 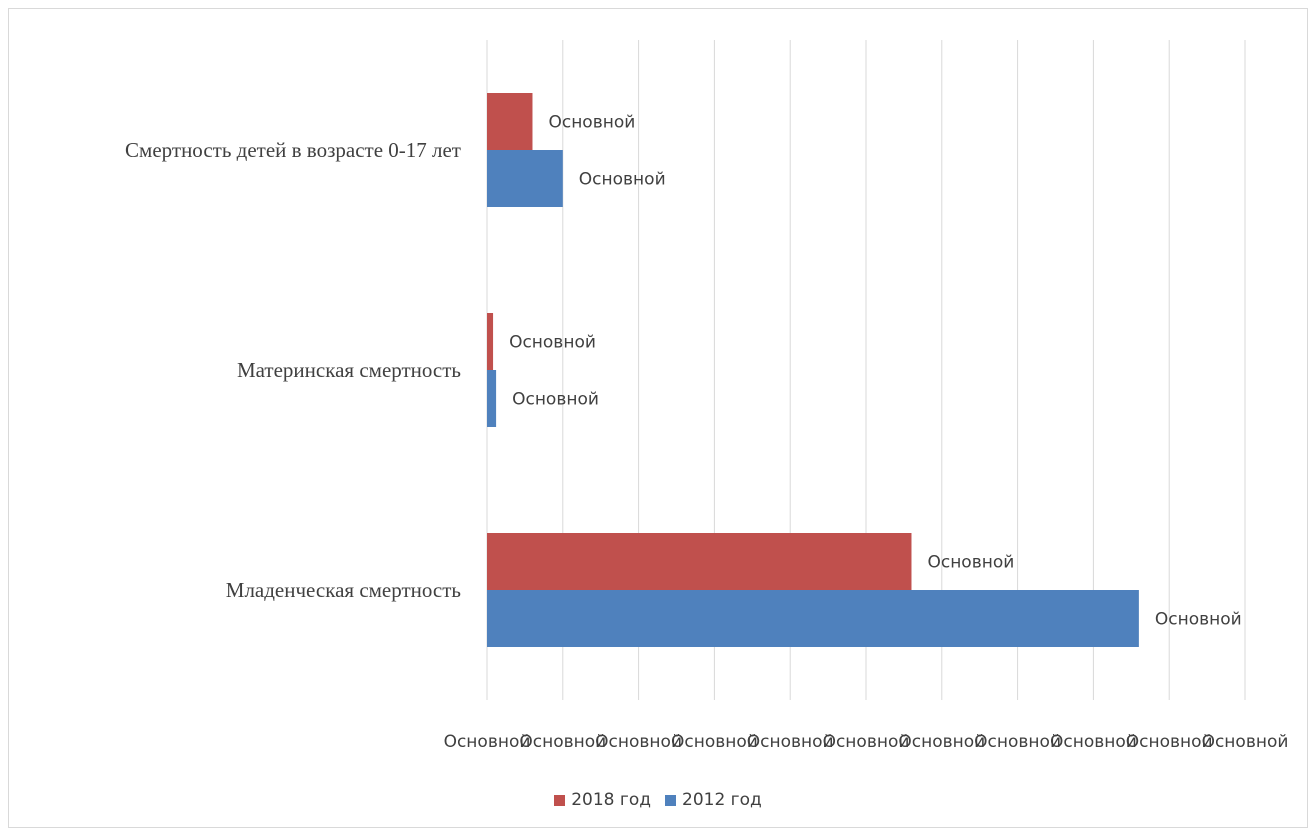 I want to click on legend-swatch-2018, so click(x=560, y=800).